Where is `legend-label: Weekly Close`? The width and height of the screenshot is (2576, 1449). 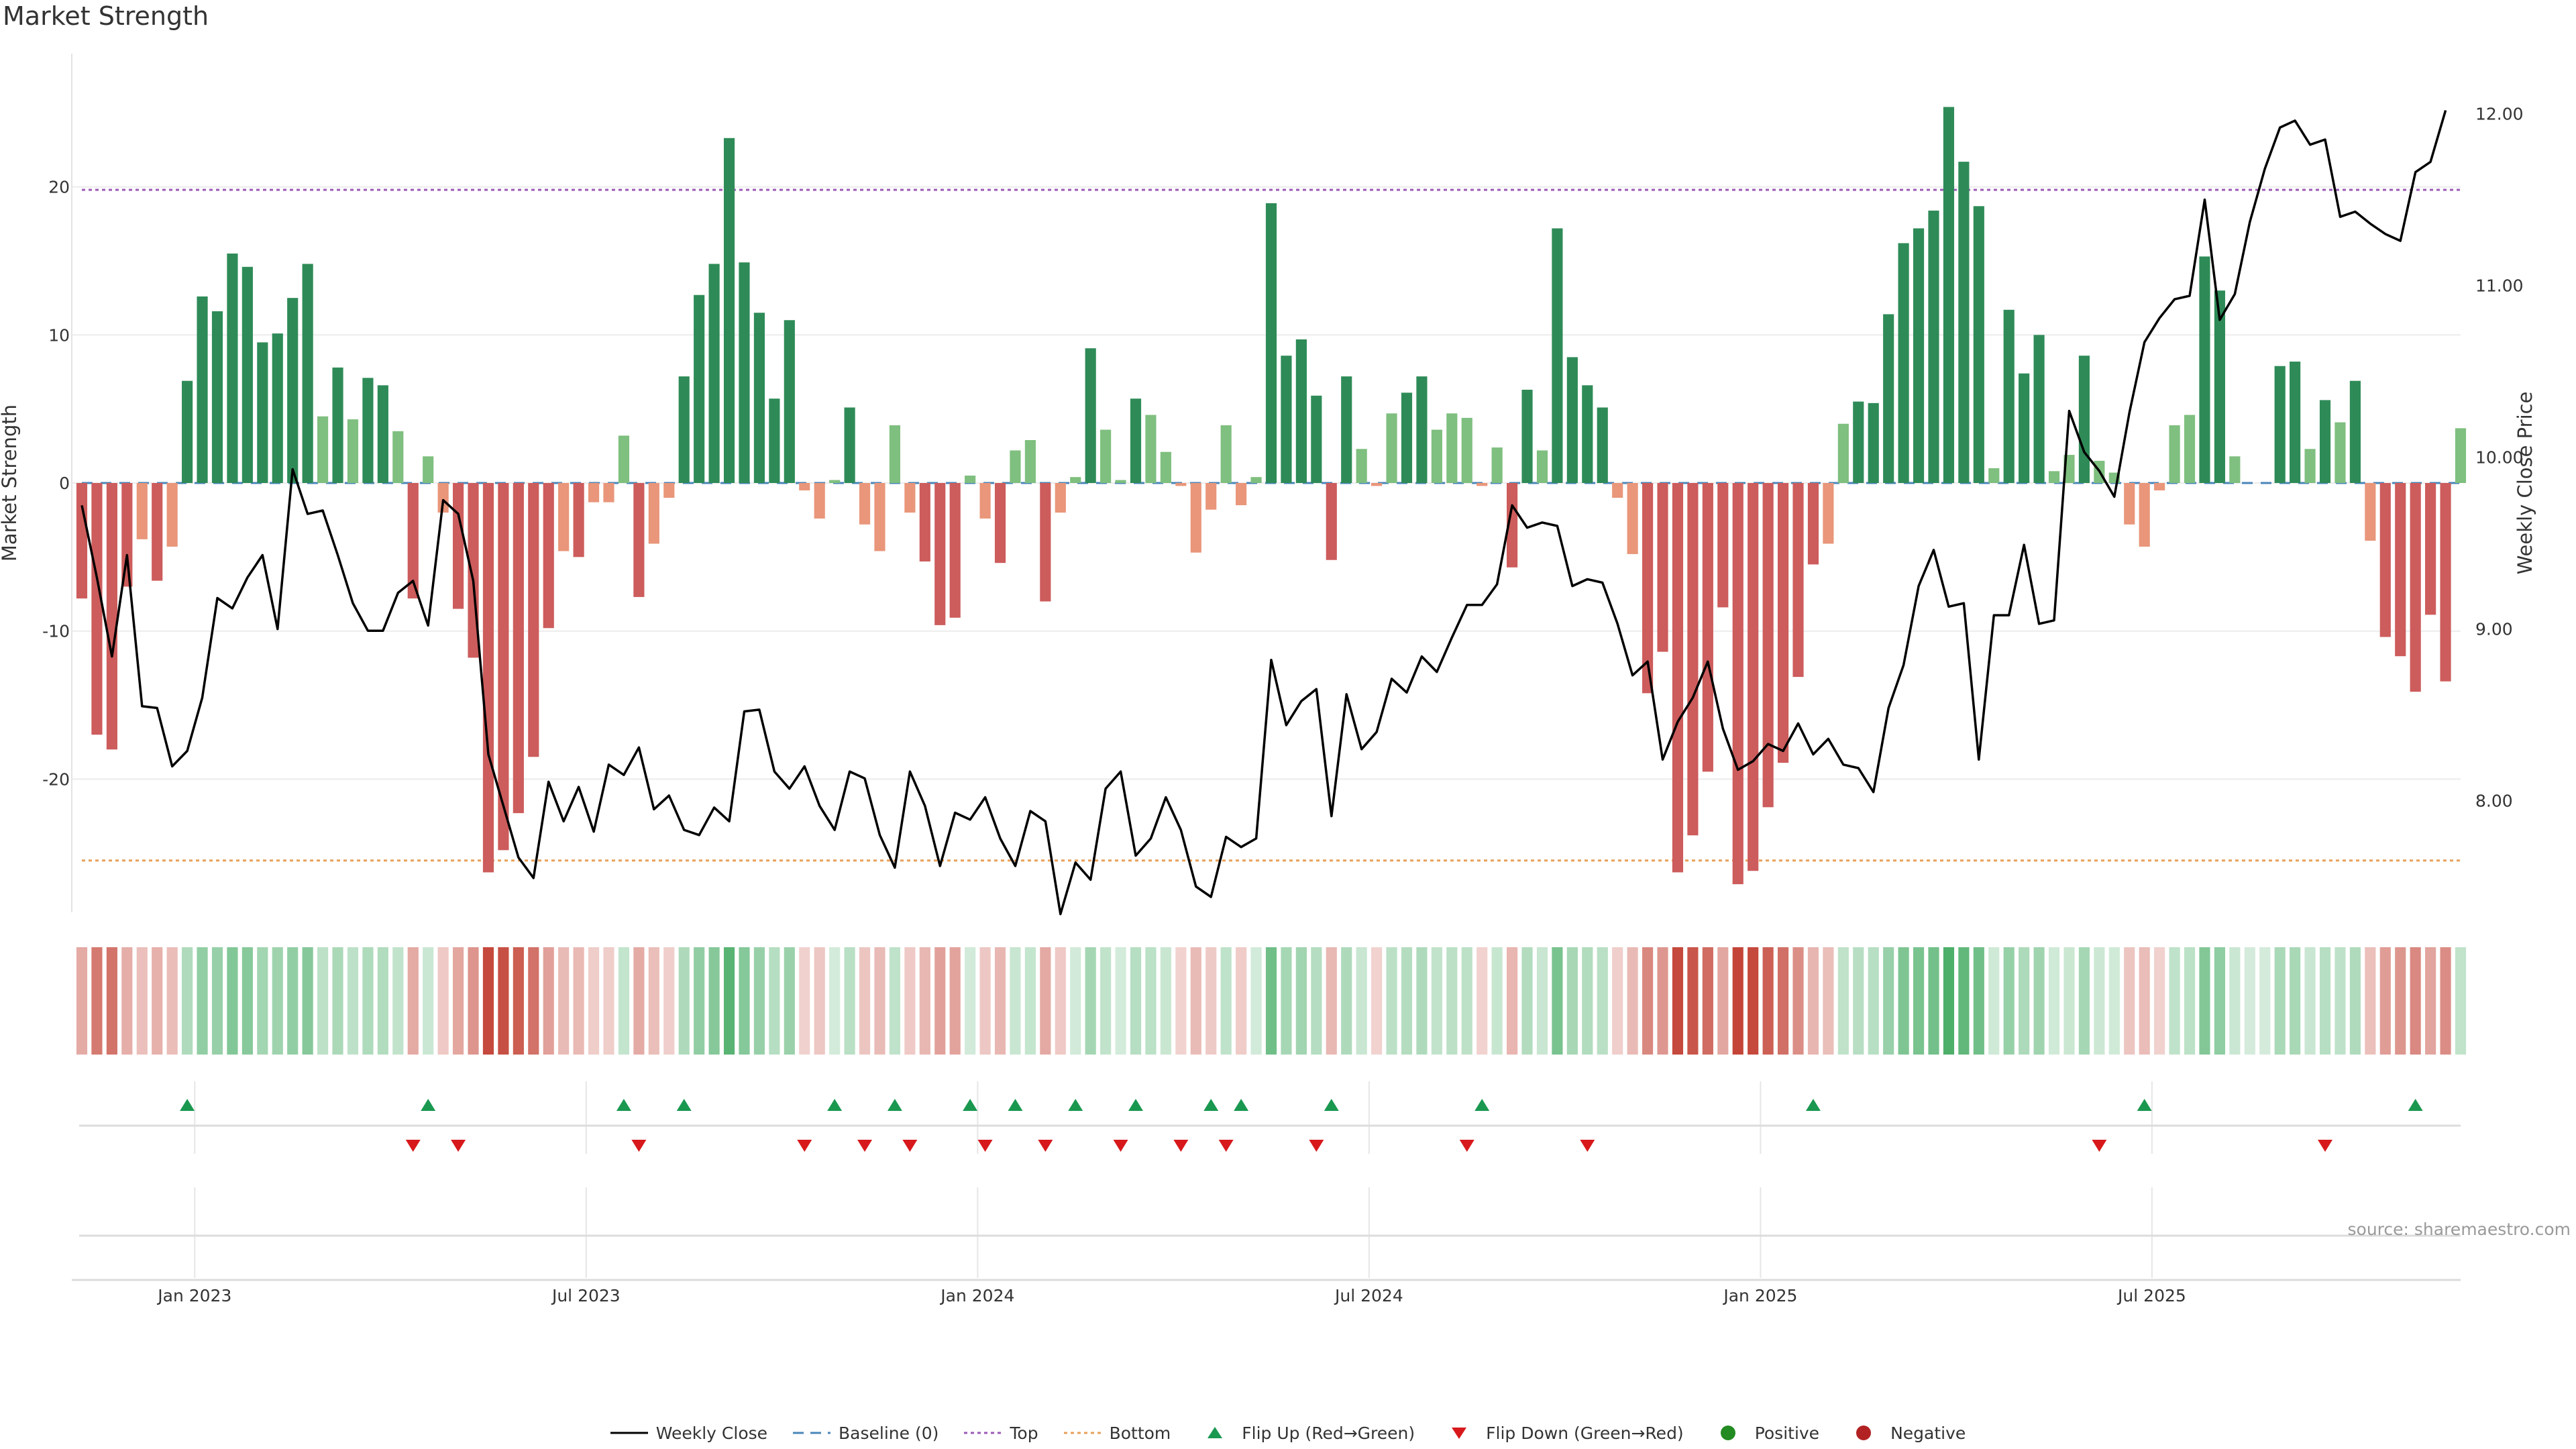 legend-label: Weekly Close is located at coordinates (711, 1433).